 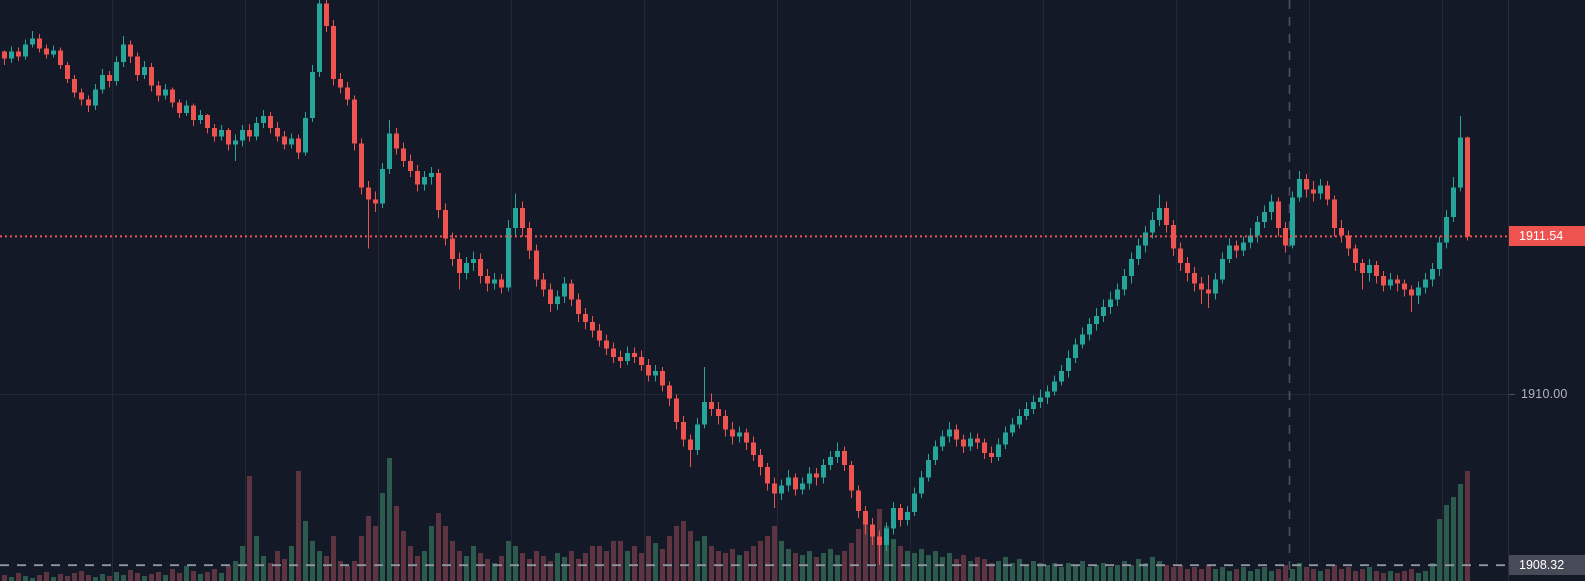 What do you see at coordinates (1547, 236) in the screenshot?
I see `last-price-badge: 1911.54` at bounding box center [1547, 236].